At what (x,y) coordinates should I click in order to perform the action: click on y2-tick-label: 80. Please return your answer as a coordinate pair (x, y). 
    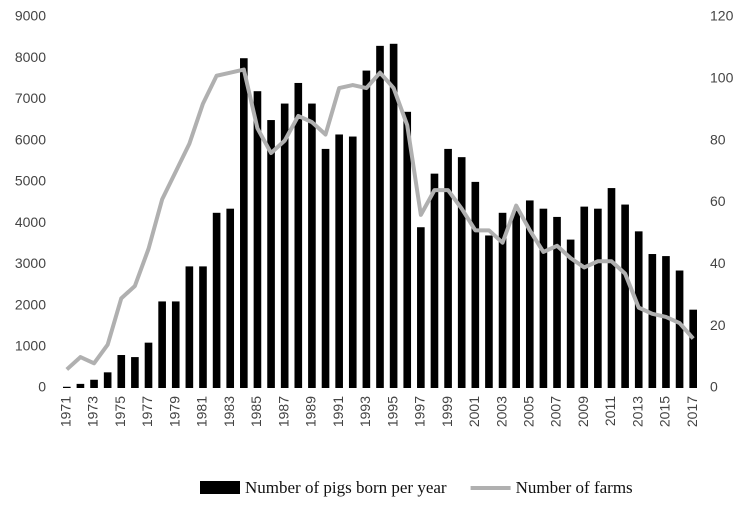
    Looking at the image, I should click on (718, 139).